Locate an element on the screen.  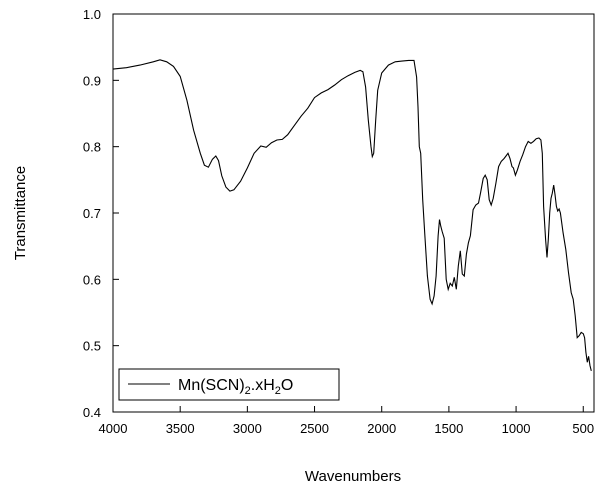
y-tick-label: 0.4 is located at coordinates (92, 412).